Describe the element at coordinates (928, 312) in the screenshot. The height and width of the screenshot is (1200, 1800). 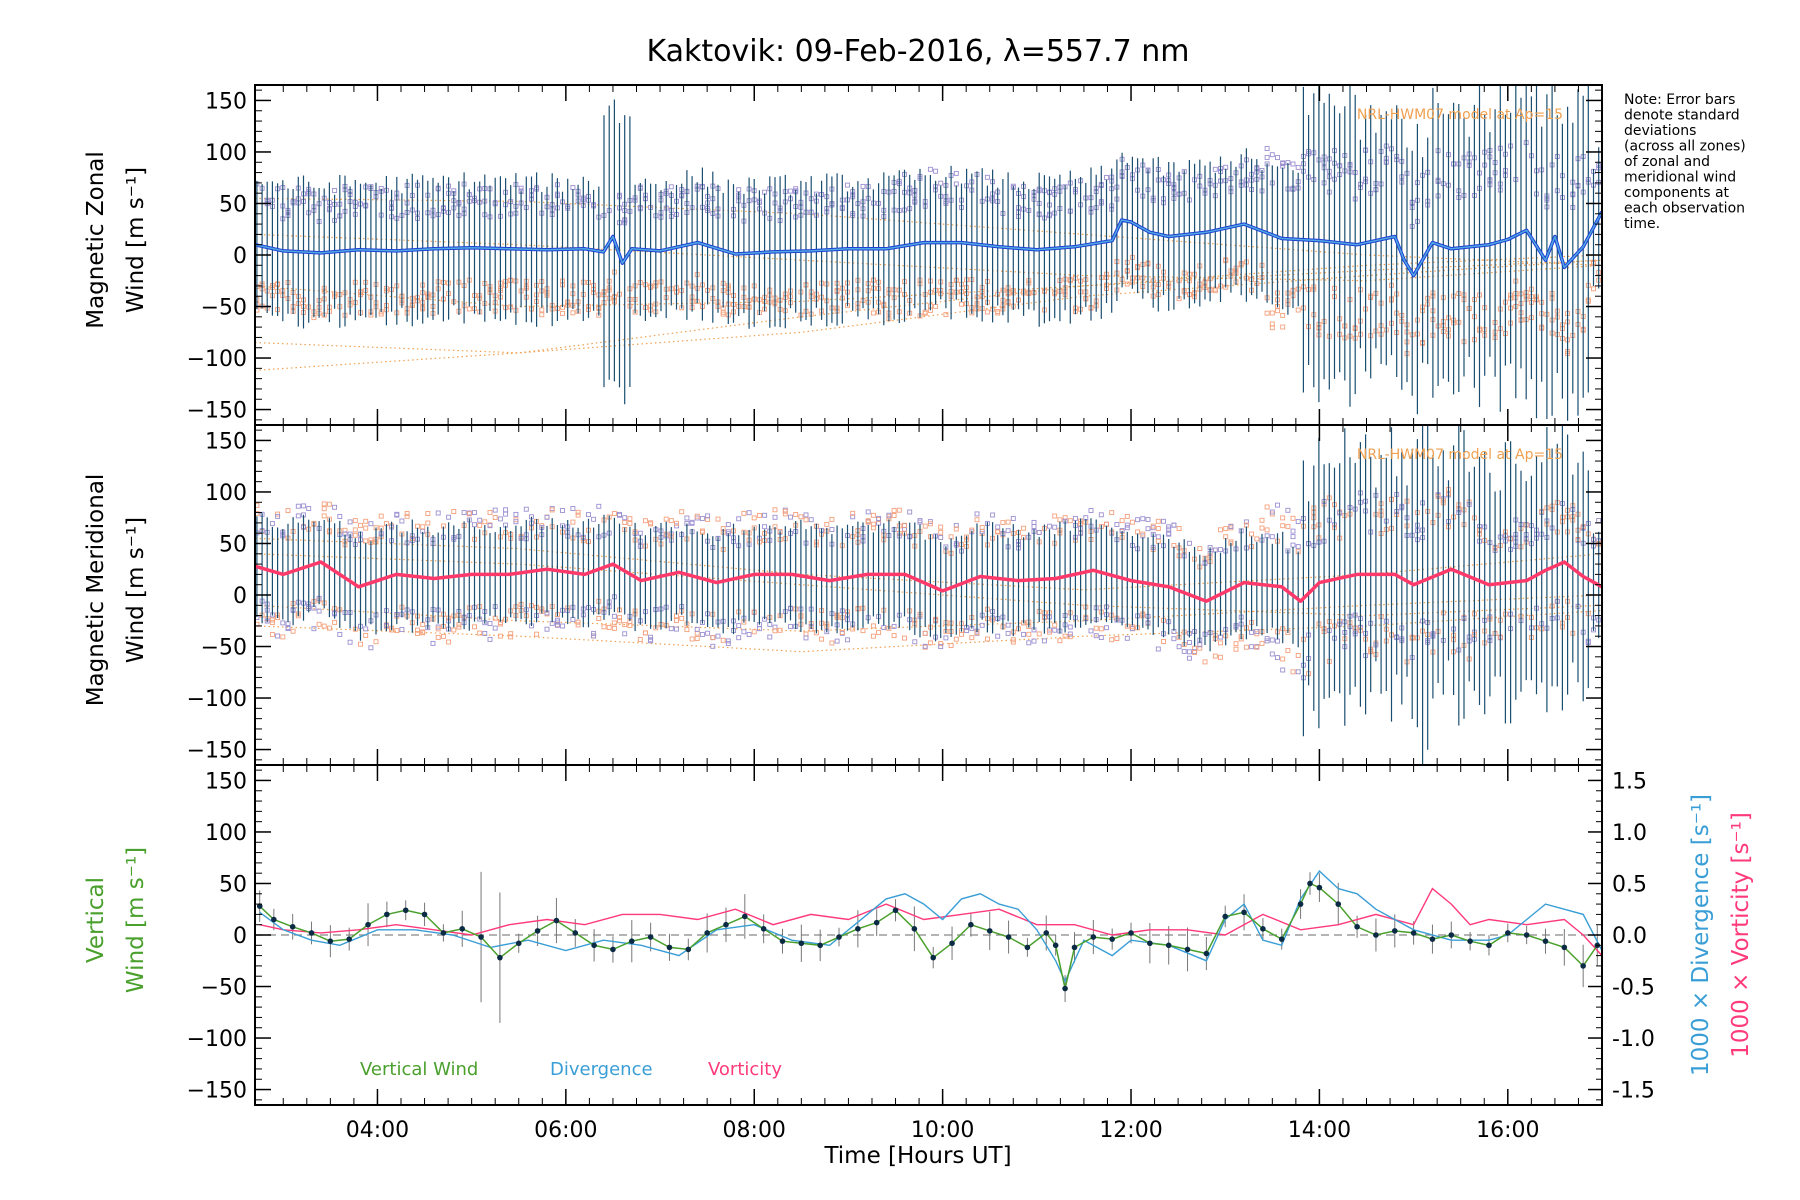
I see `model-curve` at that location.